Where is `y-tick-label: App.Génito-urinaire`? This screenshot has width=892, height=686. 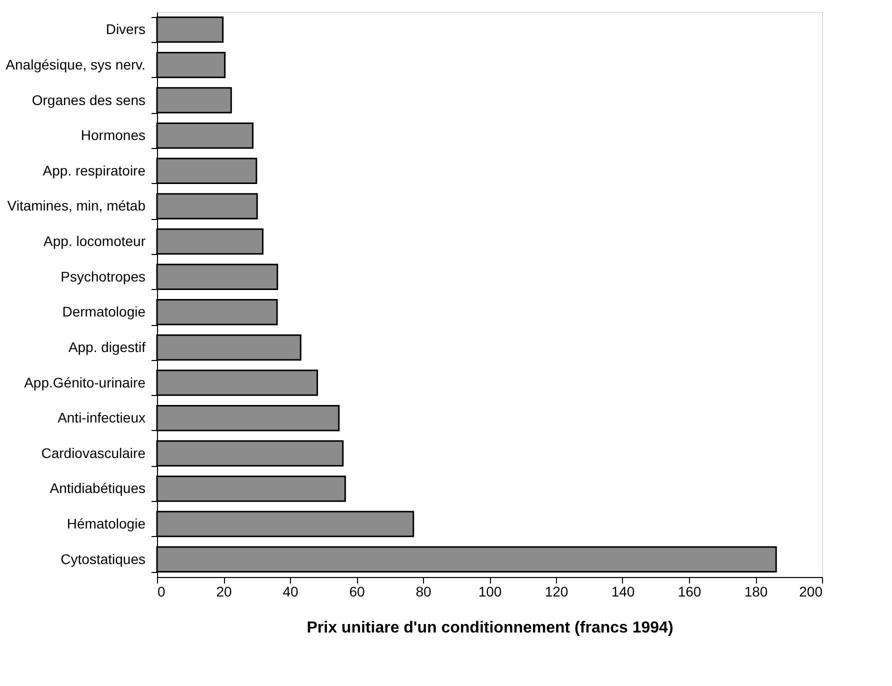
y-tick-label: App.Génito-urinaire is located at coordinates (85, 382).